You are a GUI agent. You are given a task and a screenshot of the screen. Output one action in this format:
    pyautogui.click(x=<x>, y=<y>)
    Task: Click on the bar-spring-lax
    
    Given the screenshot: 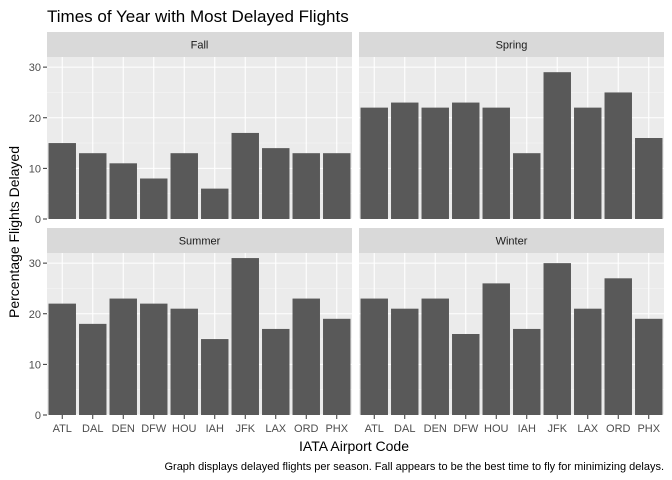 What is the action you would take?
    pyautogui.click(x=588, y=163)
    